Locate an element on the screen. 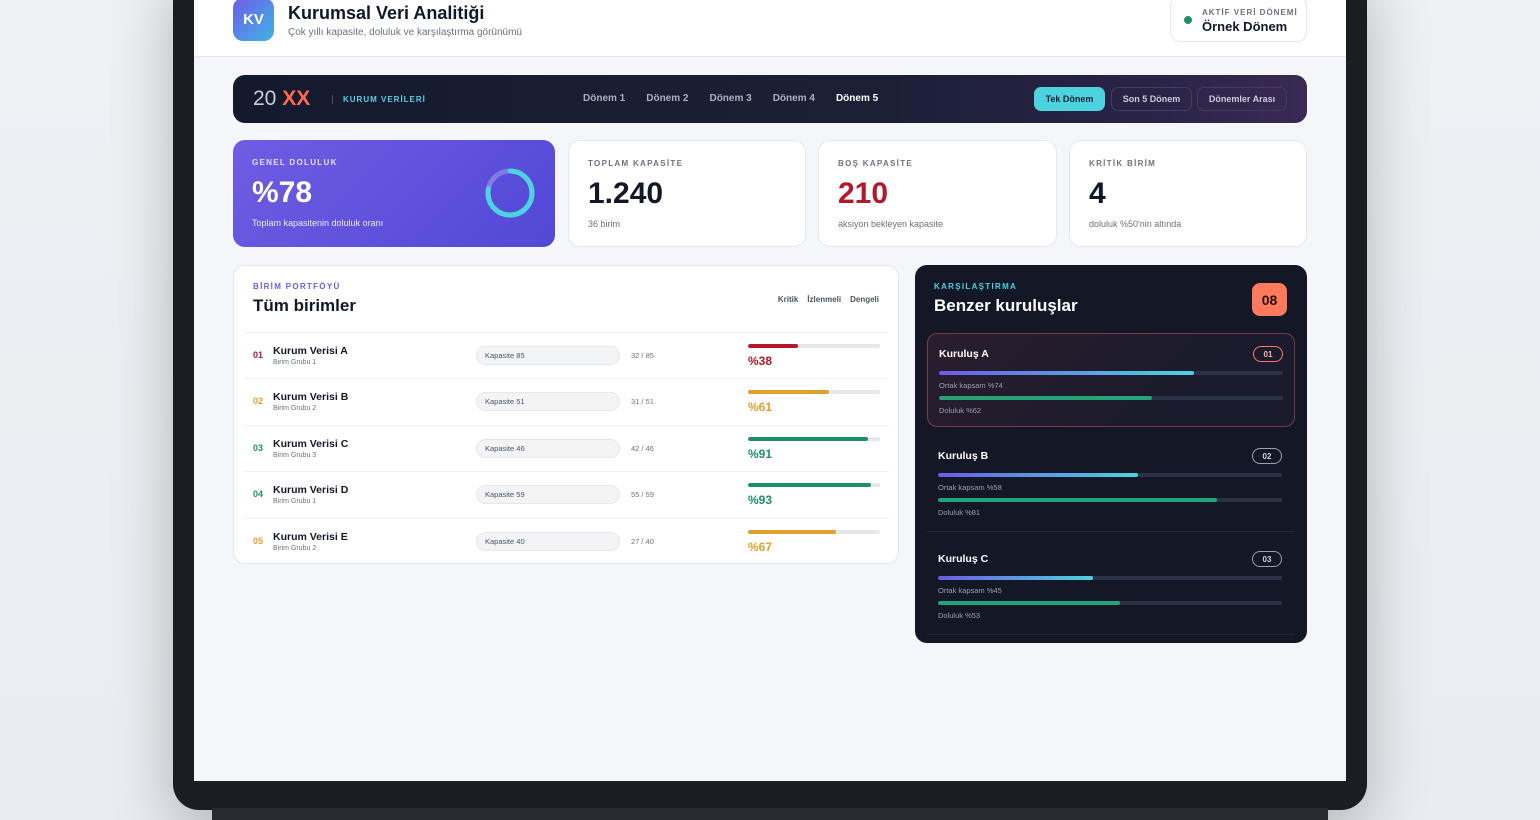 This screenshot has height=820, width=1540. section-label: BİRİM PORTFÖYÜ is located at coordinates (297, 286).